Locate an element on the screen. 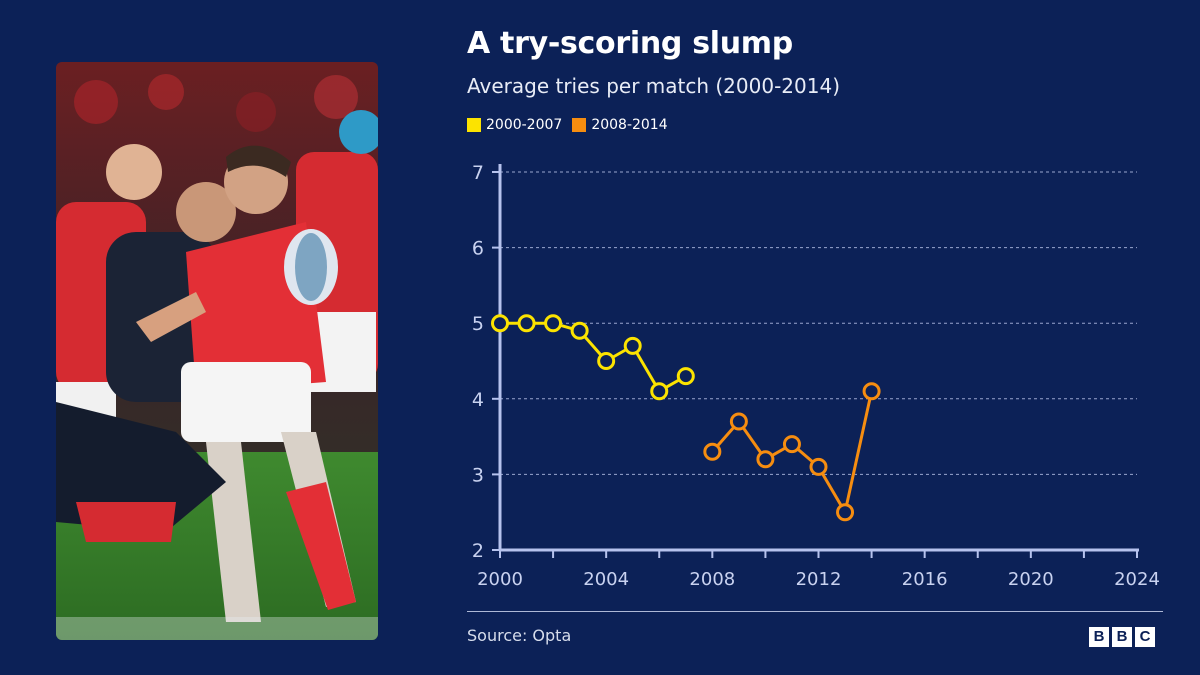  bbc-logo-letter: C is located at coordinates (1145, 637).